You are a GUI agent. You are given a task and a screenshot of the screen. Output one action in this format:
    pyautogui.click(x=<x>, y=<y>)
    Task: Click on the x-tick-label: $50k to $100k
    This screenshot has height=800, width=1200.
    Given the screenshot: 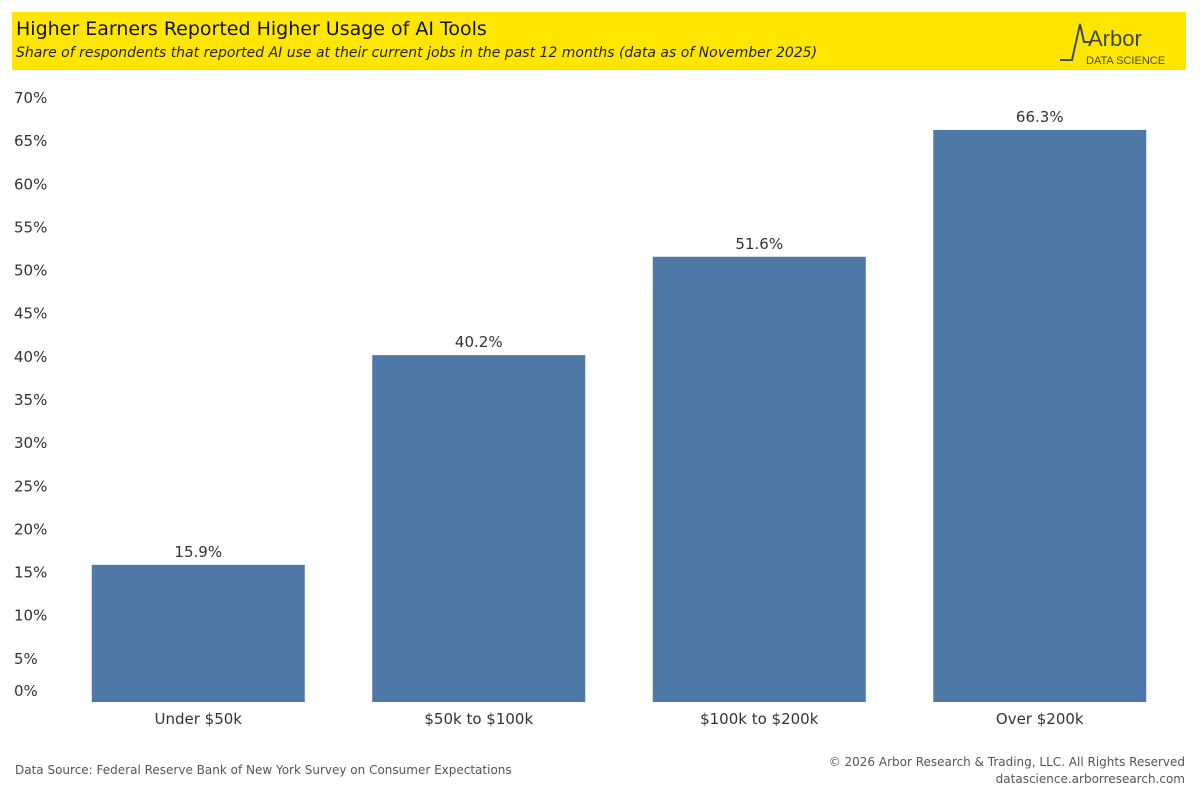 What is the action you would take?
    pyautogui.click(x=478, y=719)
    